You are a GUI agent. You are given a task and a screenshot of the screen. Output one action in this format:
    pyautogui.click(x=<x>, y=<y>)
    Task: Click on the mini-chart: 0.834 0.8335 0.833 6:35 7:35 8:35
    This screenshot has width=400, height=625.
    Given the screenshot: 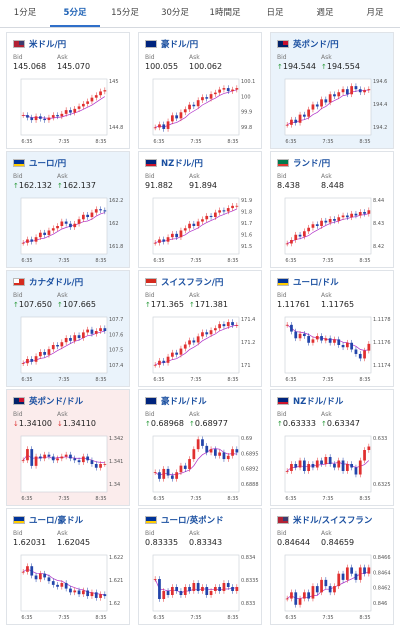 What is the action you would take?
    pyautogui.click(x=205, y=587)
    